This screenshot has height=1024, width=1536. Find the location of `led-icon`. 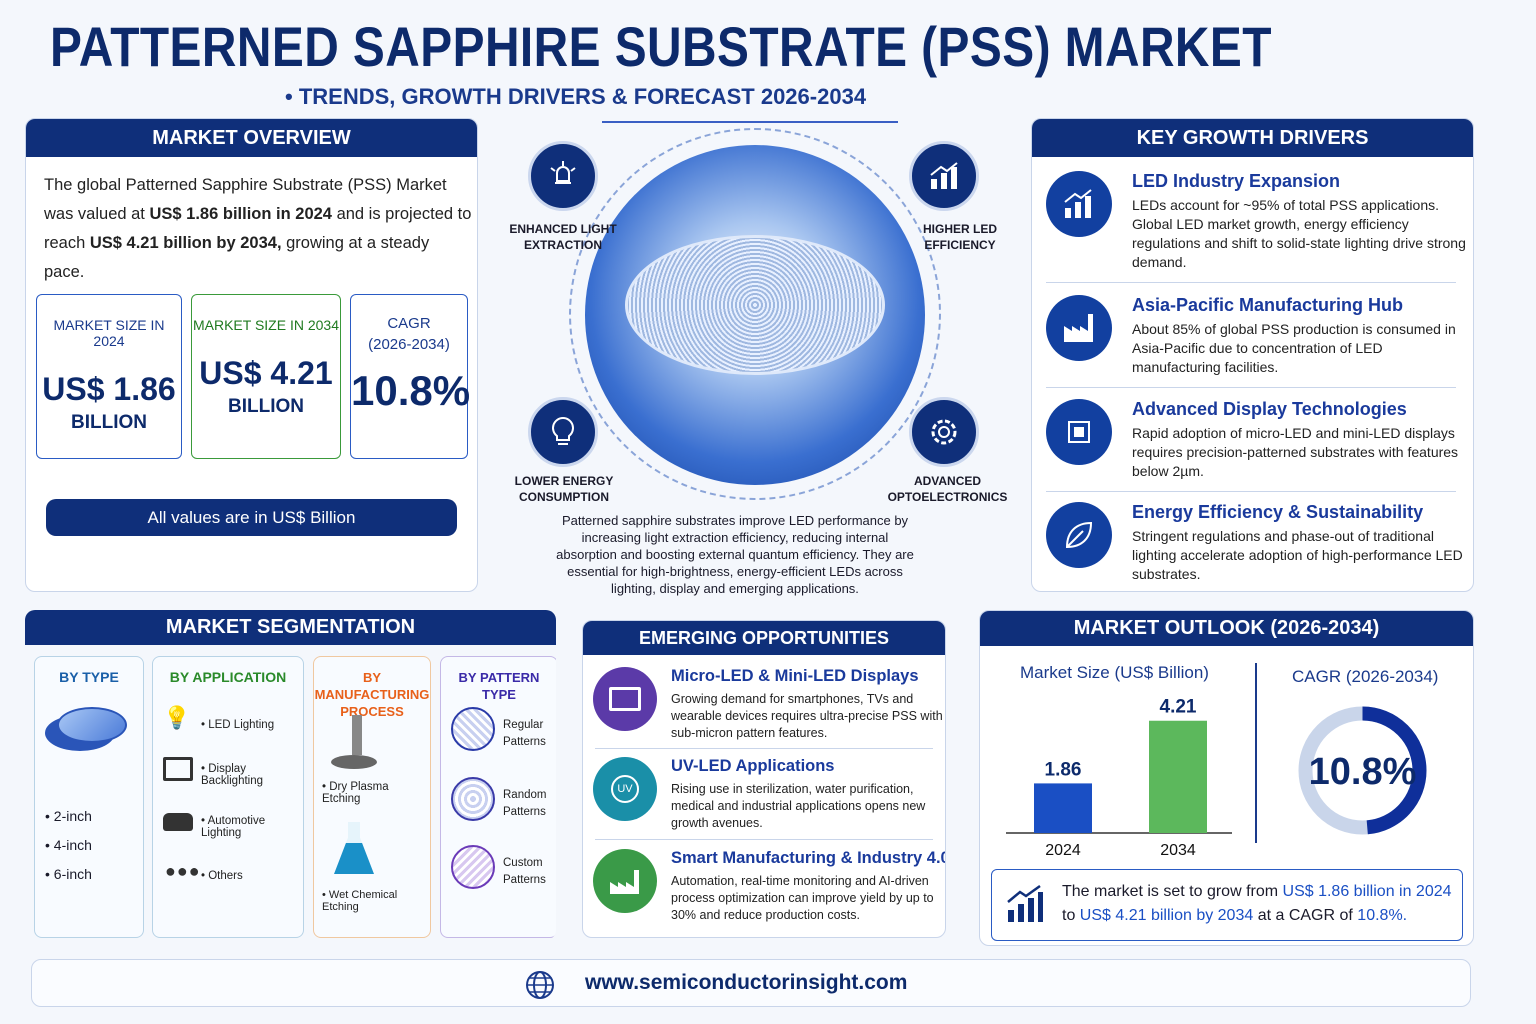

led-icon is located at coordinates (563, 176).